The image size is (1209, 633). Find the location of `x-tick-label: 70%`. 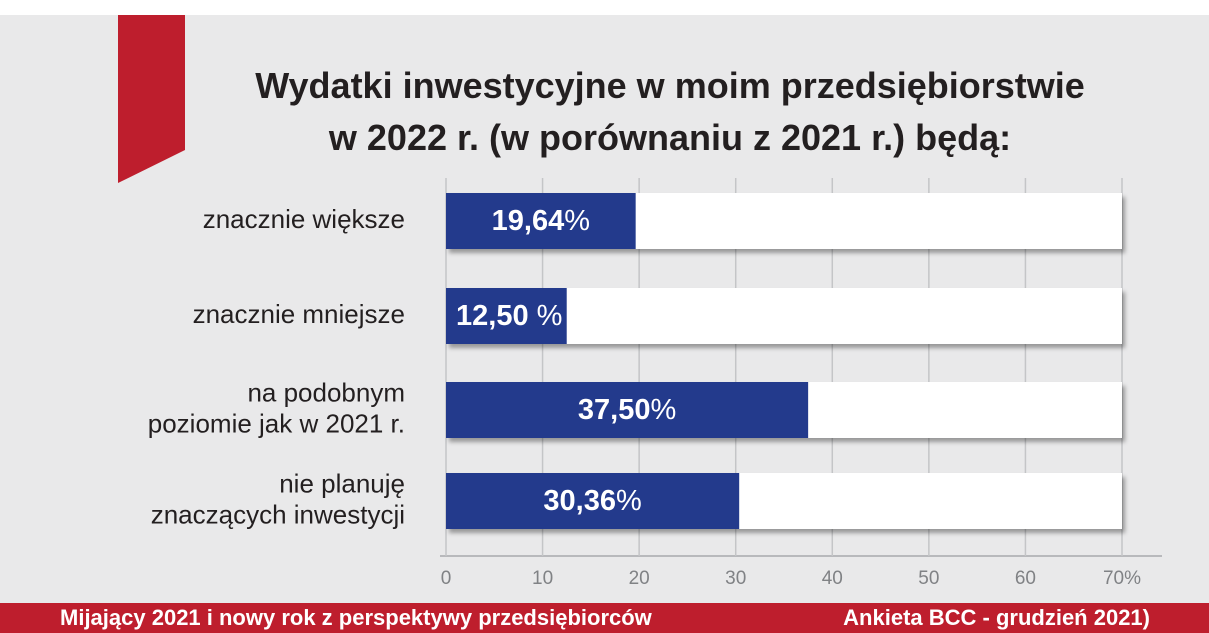

x-tick-label: 70% is located at coordinates (1122, 578).